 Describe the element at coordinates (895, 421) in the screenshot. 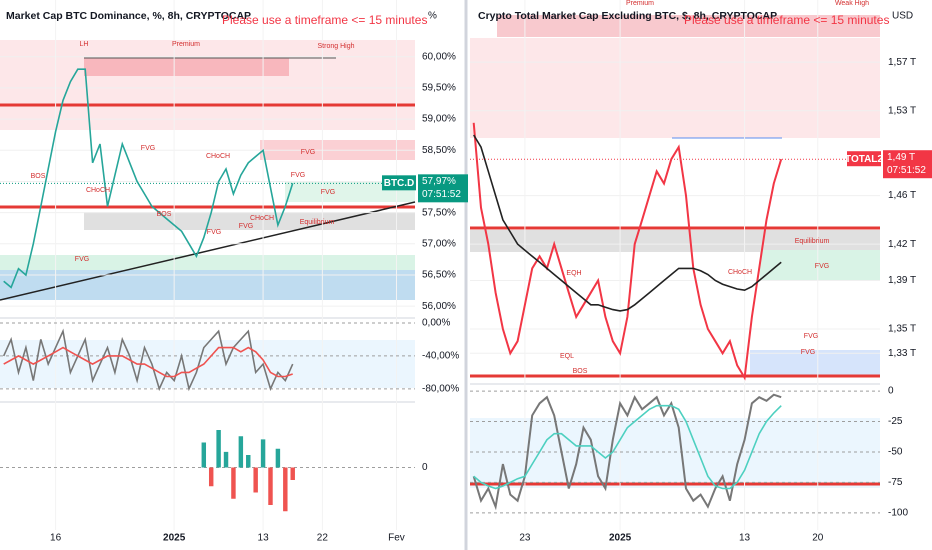

I see `y-tick-label: -25` at that location.